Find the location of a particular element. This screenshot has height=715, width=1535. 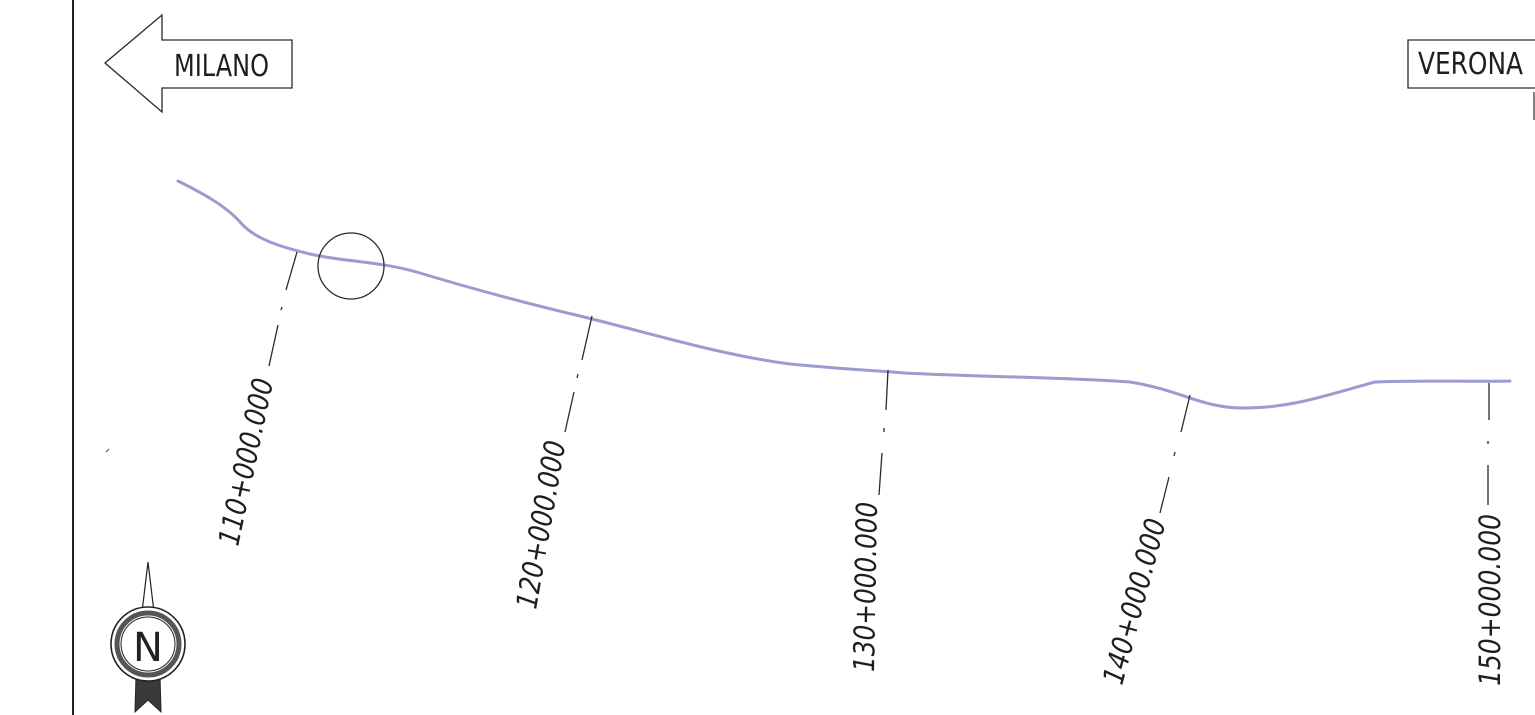

north-arrow-icon: N is located at coordinates (148, 637).